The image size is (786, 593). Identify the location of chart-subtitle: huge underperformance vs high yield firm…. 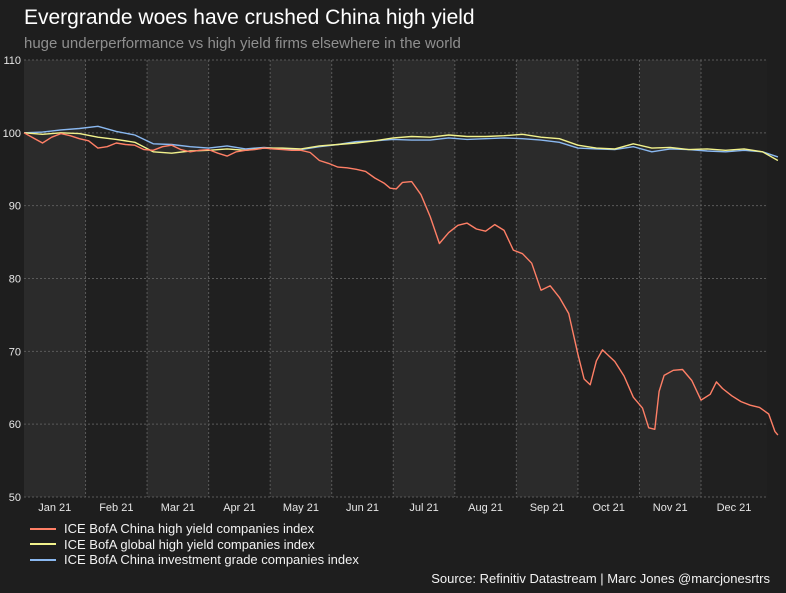
(242, 43).